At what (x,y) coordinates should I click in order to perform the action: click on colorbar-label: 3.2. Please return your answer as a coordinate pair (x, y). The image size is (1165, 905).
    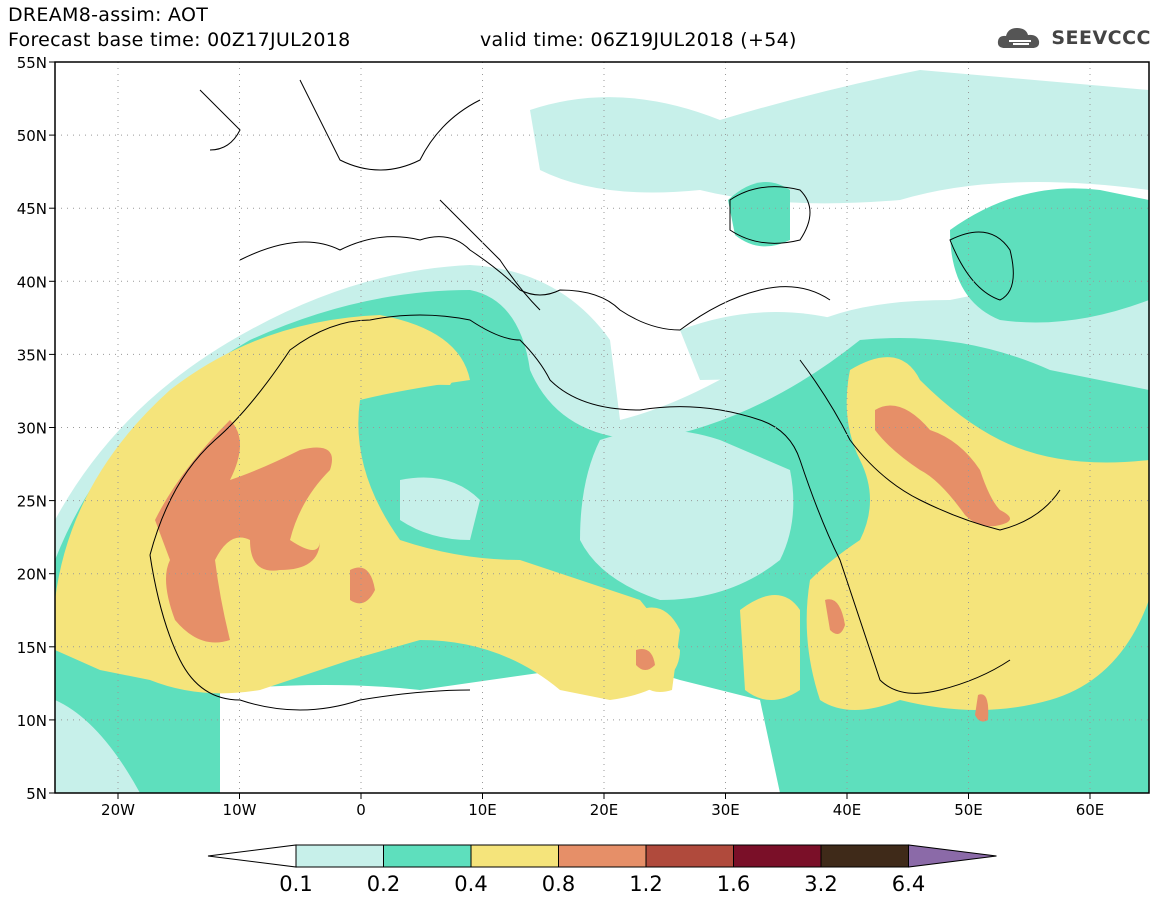
    Looking at the image, I should click on (820, 884).